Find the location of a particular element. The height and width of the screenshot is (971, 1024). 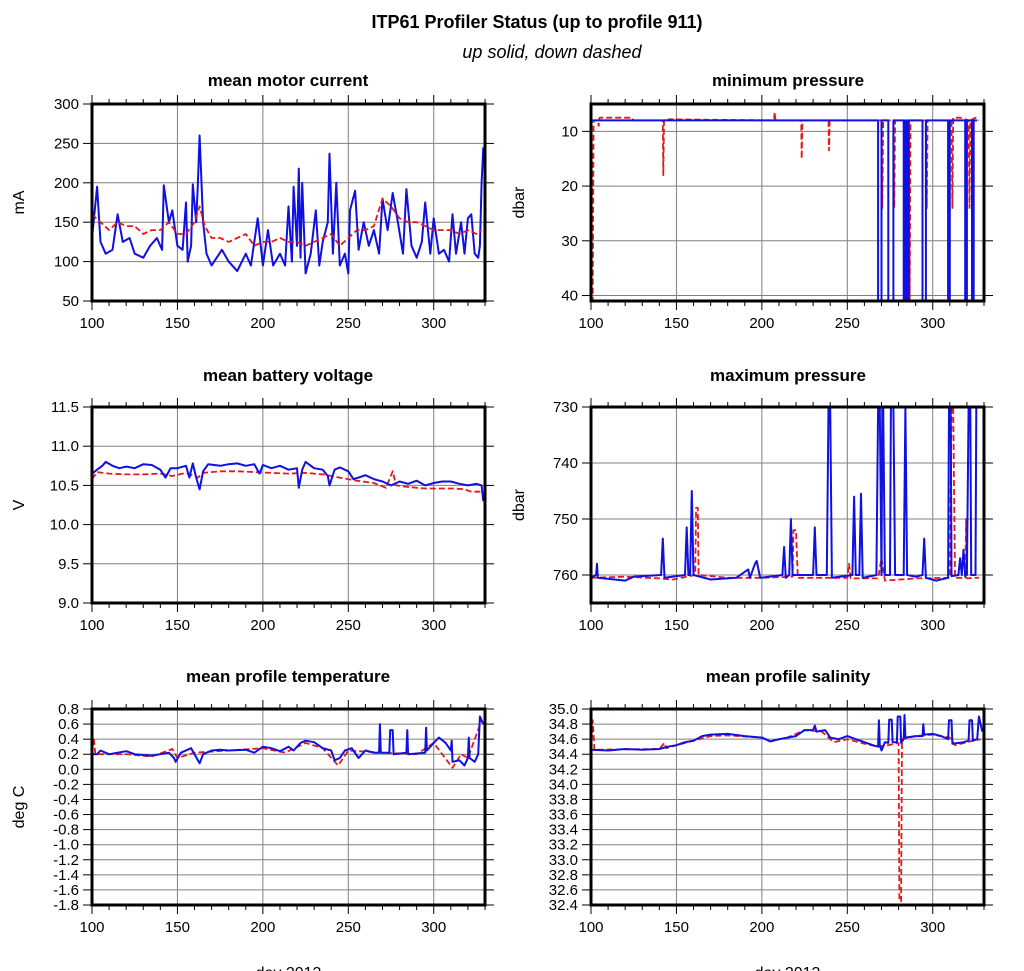

y-tick-label: 11.0 is located at coordinates (65, 446).